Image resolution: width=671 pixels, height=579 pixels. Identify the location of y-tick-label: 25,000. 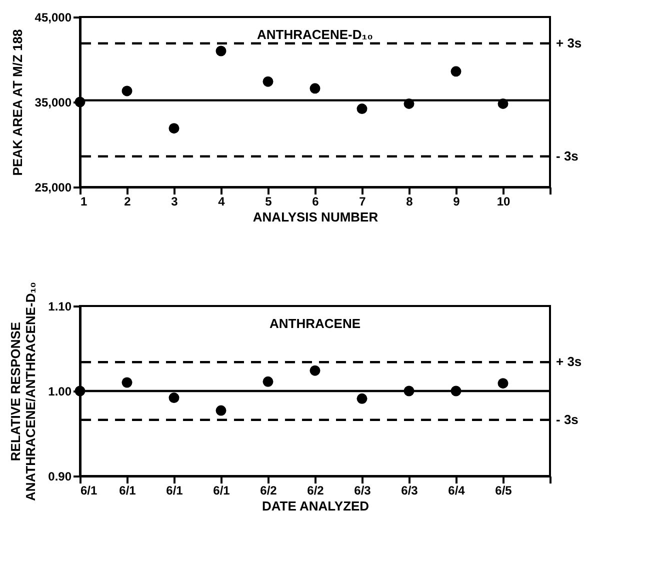
(53, 187).